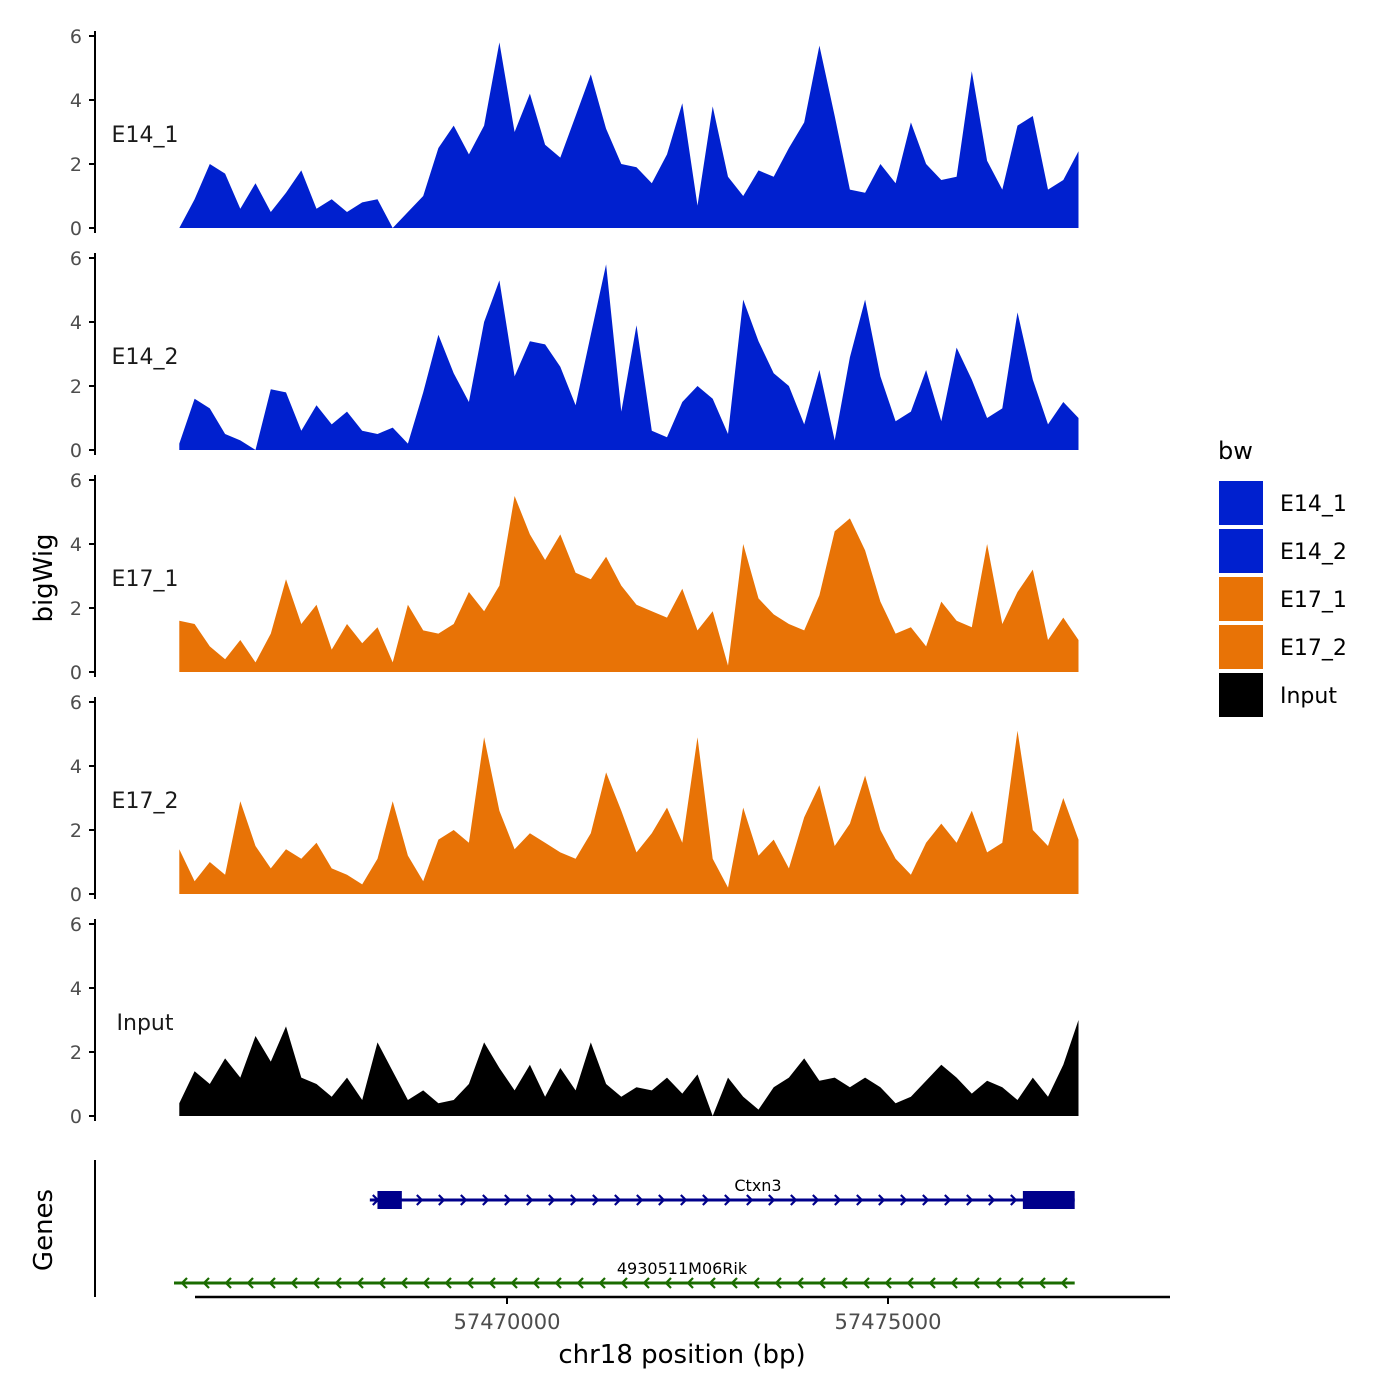 This screenshot has height=1400, width=1400. I want to click on x-tick-label: 57475000, so click(888, 1322).